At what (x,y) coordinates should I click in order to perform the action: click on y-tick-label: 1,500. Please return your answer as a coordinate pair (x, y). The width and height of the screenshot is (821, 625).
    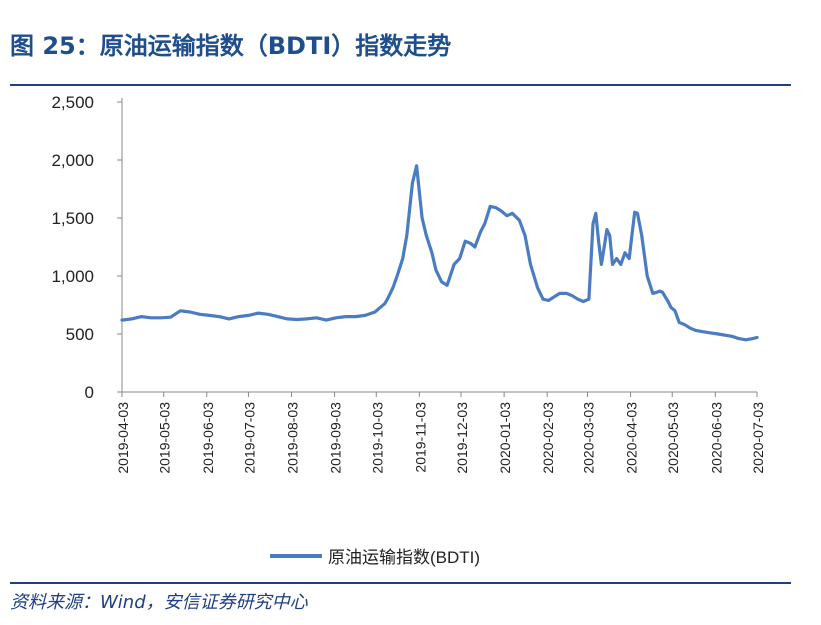
    Looking at the image, I should click on (72, 218).